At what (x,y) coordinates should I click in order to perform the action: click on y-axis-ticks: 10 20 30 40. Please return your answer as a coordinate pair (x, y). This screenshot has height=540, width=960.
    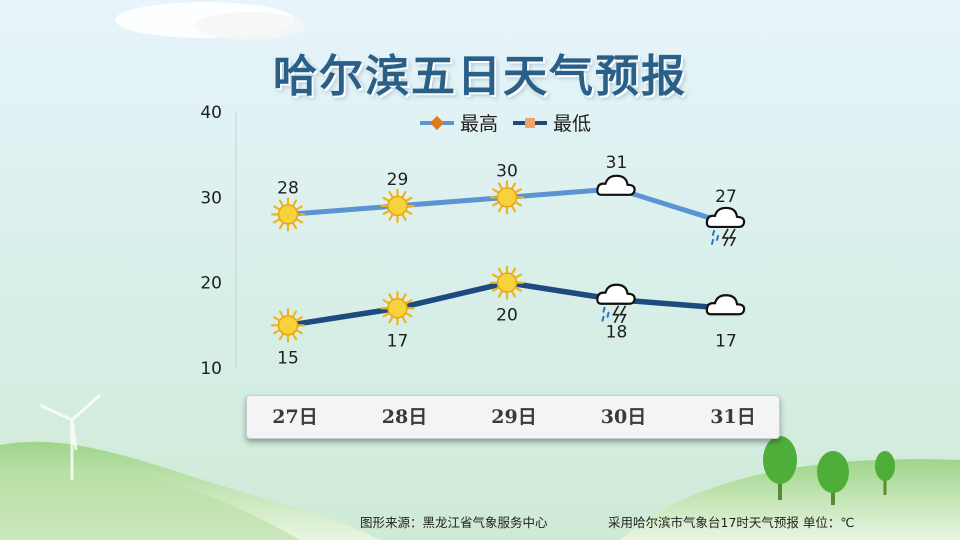
    Looking at the image, I should click on (211, 241).